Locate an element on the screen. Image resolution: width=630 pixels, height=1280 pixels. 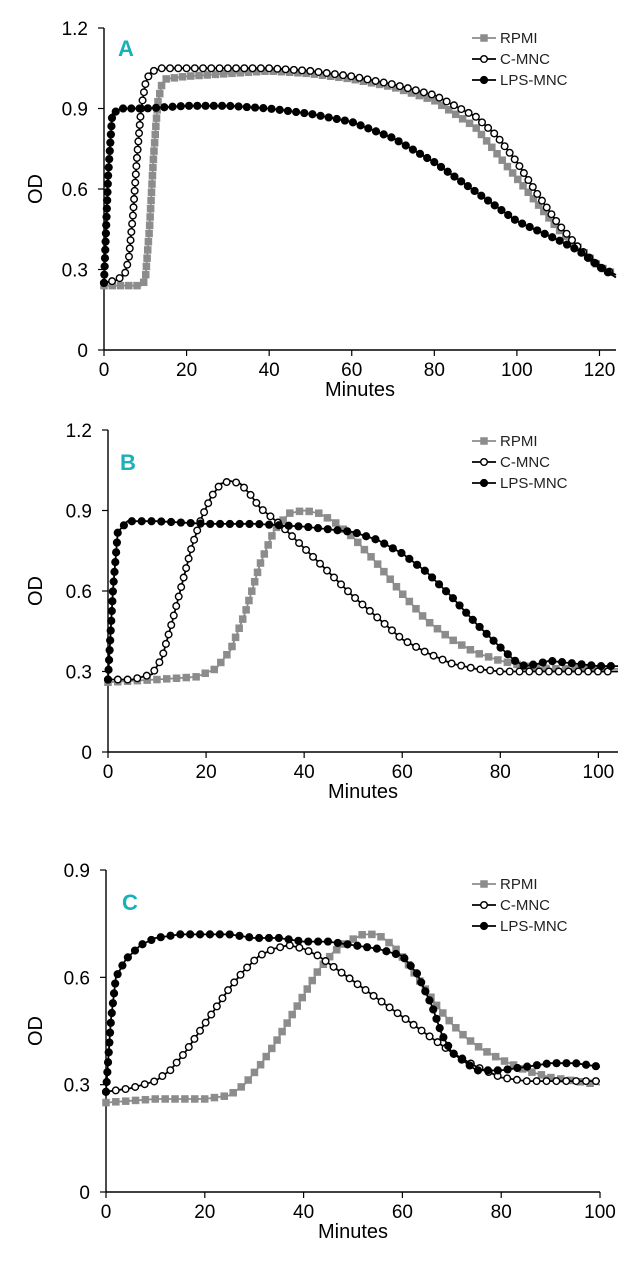
legend: RPMI C-MNC LPS-MNC is located at coordinates (520, 462).